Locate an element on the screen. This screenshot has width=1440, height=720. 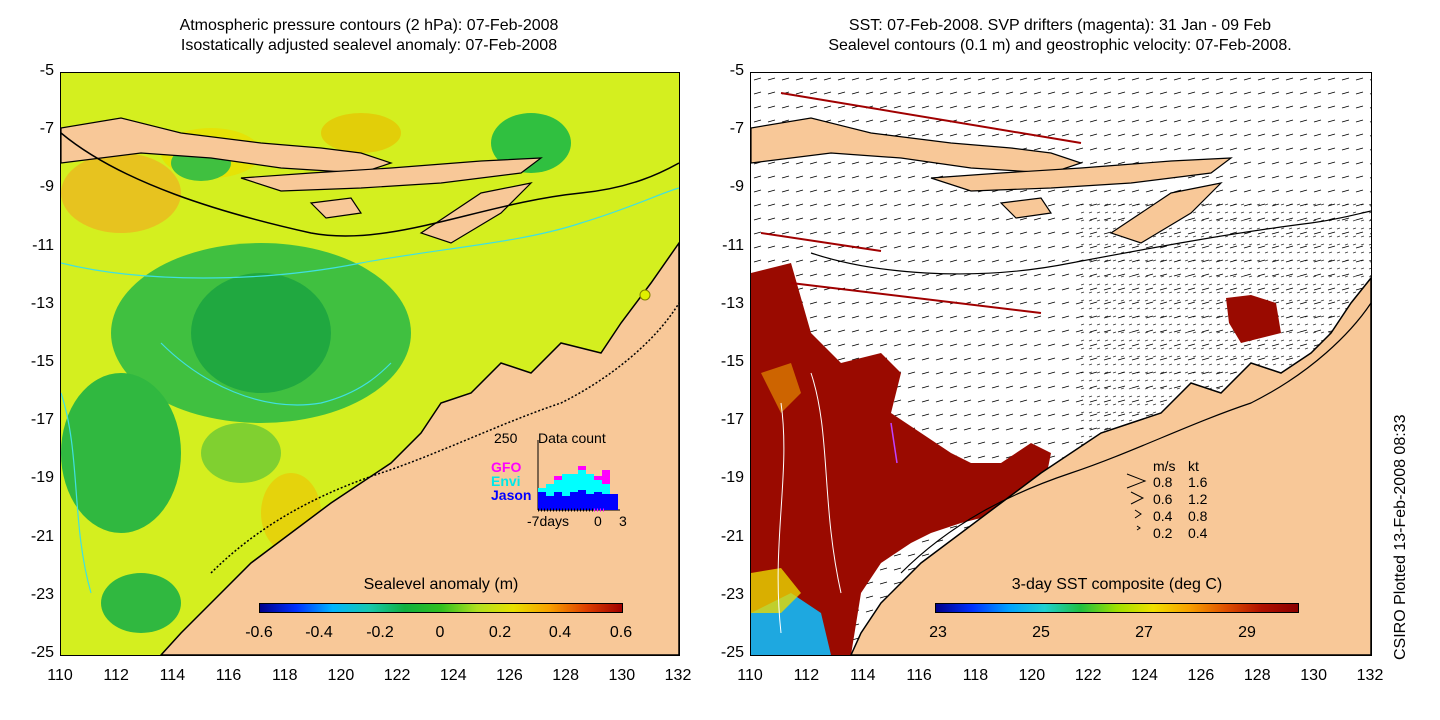
left-x-tick: 120 is located at coordinates (341, 675).